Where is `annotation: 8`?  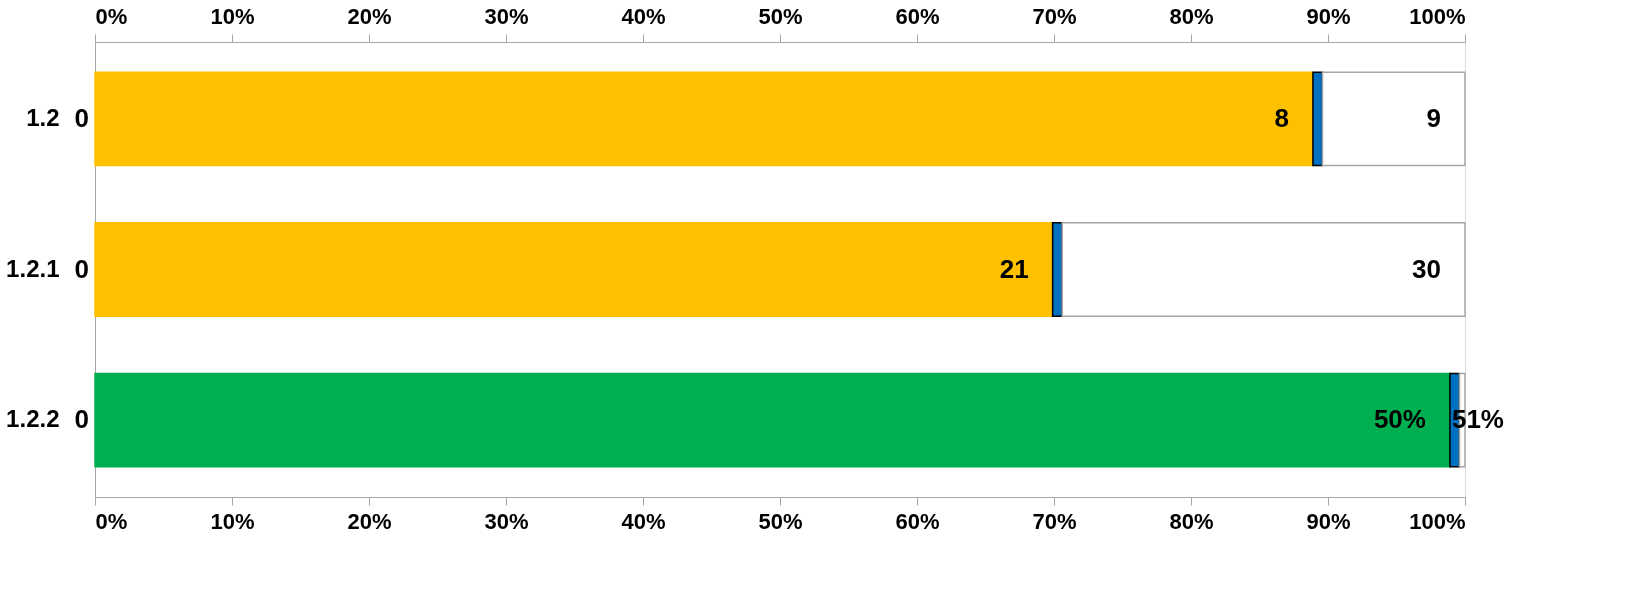
annotation: 8 is located at coordinates (1281, 117).